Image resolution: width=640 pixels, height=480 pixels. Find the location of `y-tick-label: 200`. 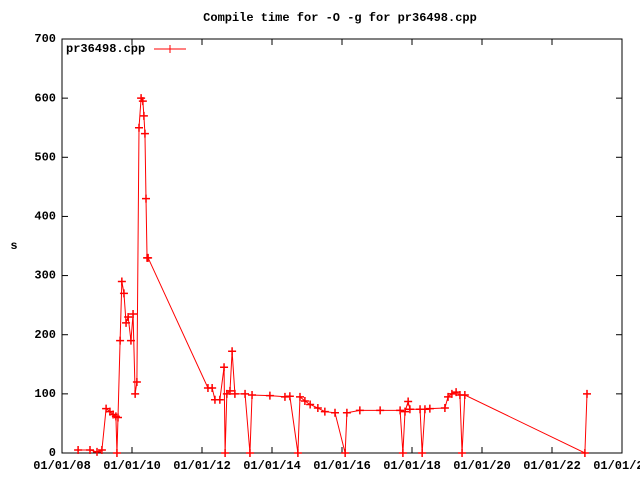

y-tick-label: 200 is located at coordinates (45, 335).